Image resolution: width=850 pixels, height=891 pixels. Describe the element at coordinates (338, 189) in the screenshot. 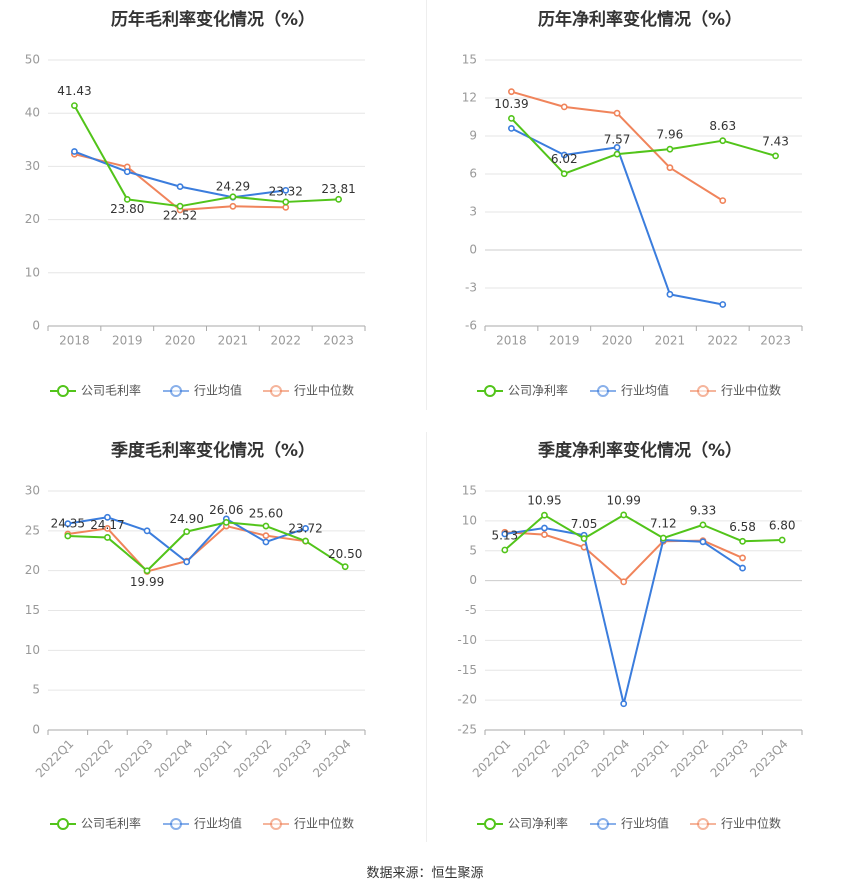

I see `data-label: 23.81` at that location.